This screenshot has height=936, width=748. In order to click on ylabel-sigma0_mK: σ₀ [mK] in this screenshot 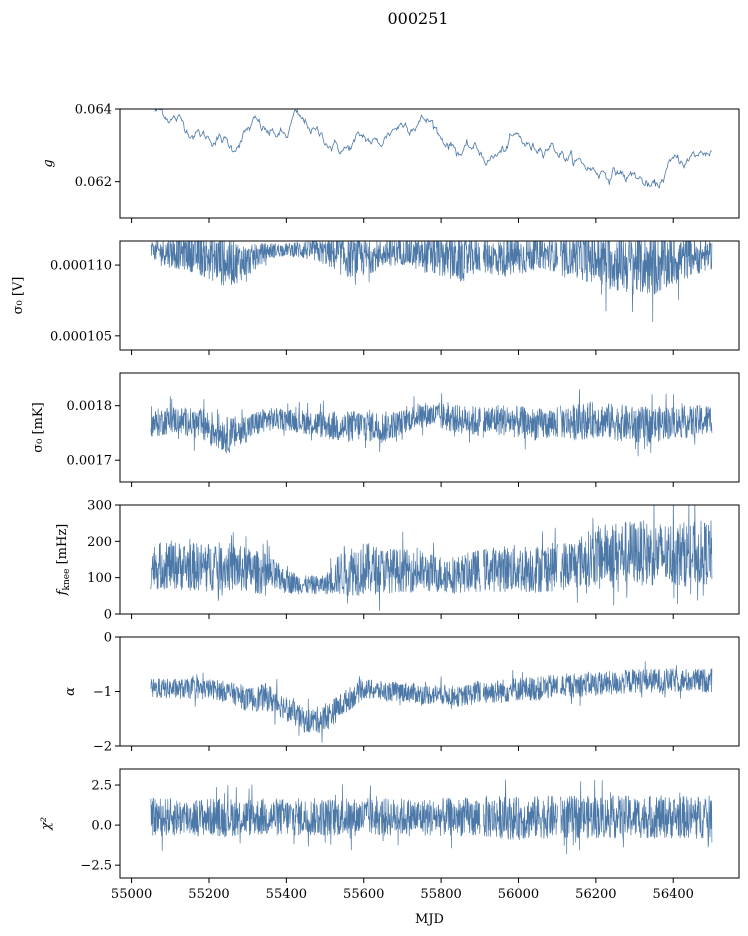, I will do `click(38, 427)`.